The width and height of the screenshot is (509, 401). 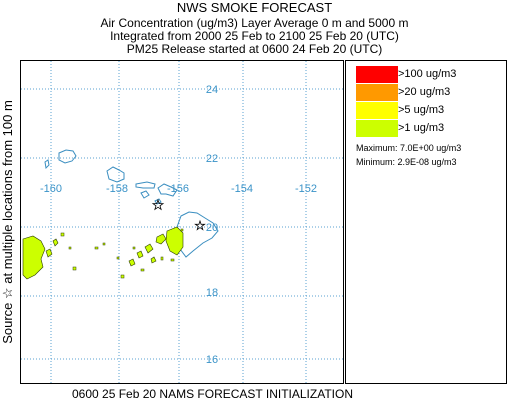 I want to click on legend-swatch-gt5, so click(x=377, y=110).